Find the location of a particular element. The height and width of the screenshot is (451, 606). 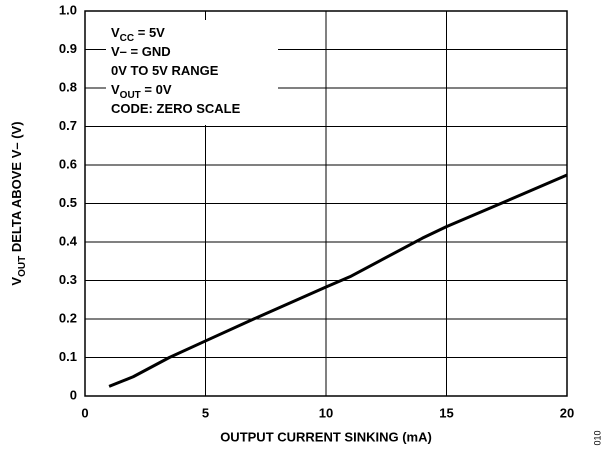

annotation-line-part: OUT is located at coordinates (130, 95).